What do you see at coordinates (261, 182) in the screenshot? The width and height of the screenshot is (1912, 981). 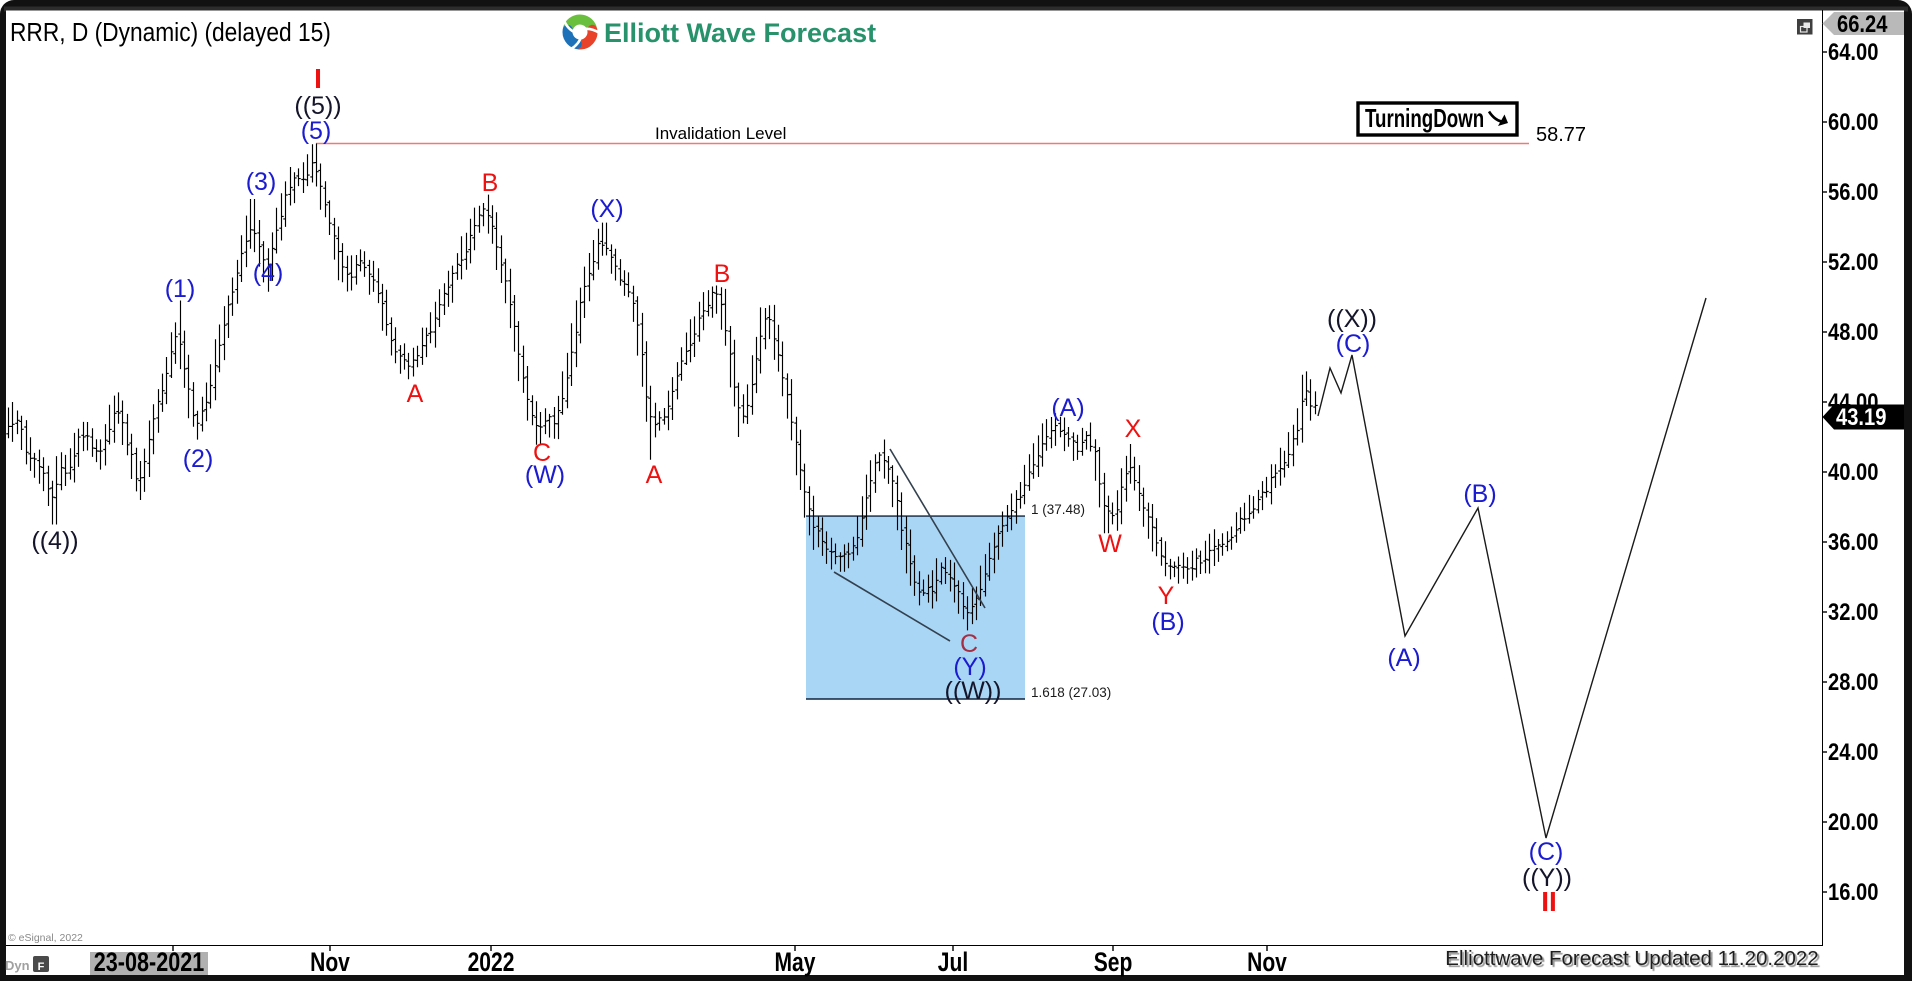 I see `svg-text: (3)` at bounding box center [261, 182].